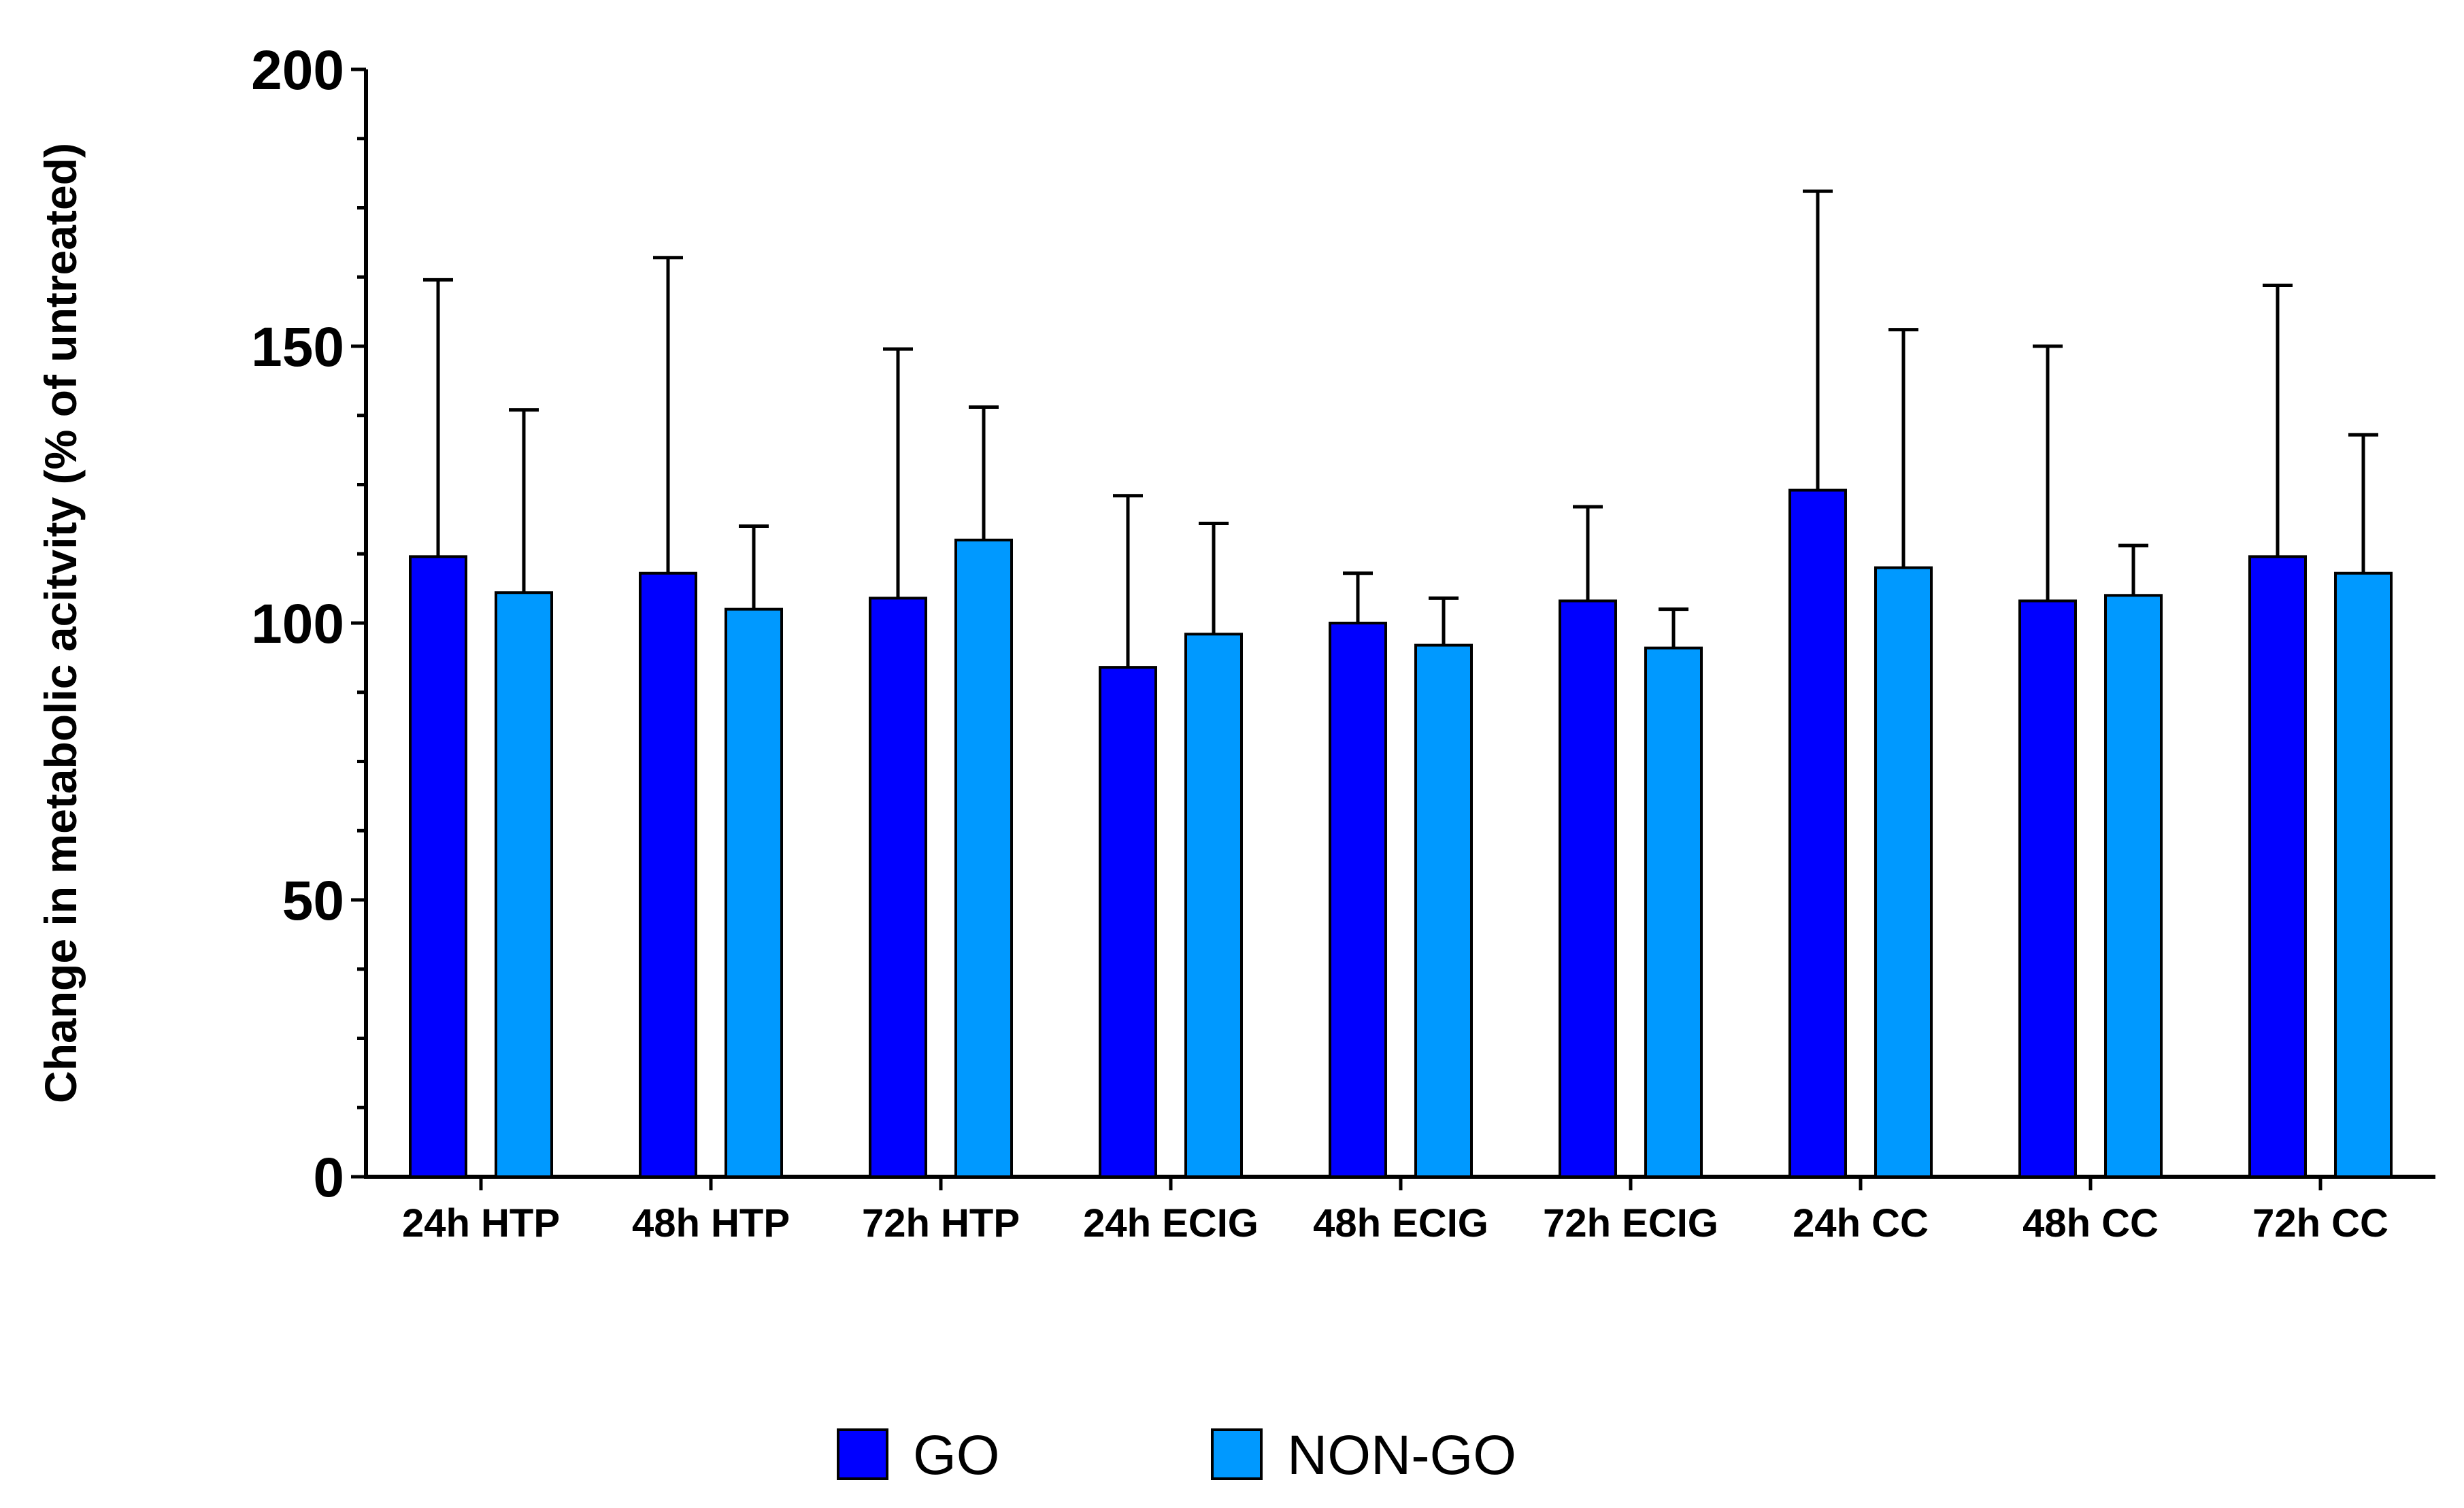 The image size is (2464, 1508). Describe the element at coordinates (1171, 1223) in the screenshot. I see `x-tick-label: 24h ECIG` at that location.